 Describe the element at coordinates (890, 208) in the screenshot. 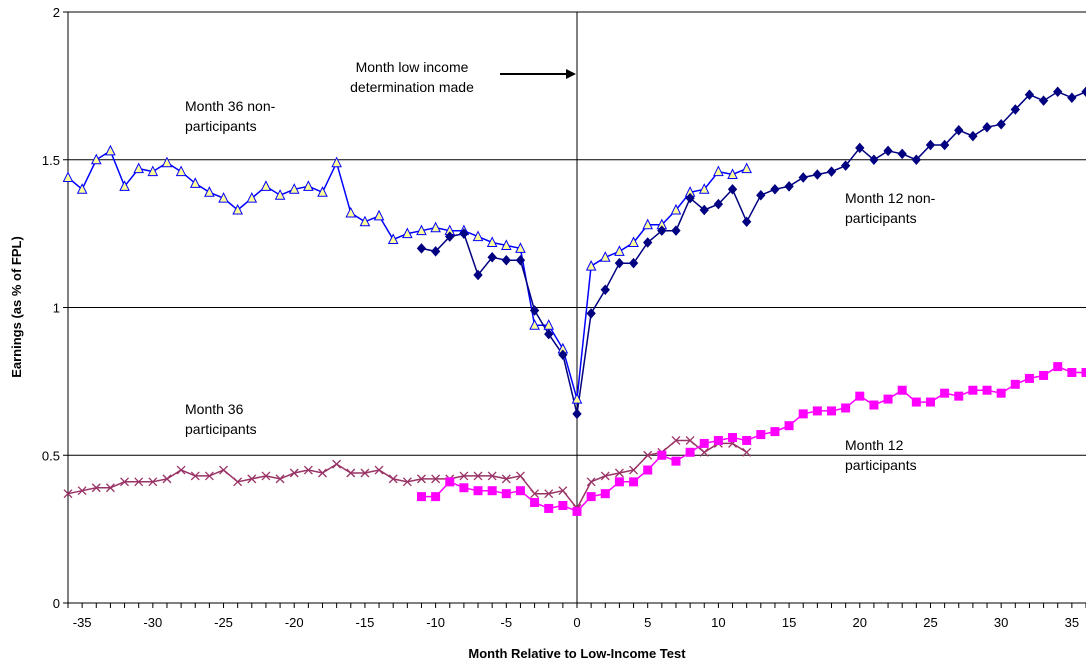

I see `annotation-month-12-non-participants: Month 12 non- participants` at that location.